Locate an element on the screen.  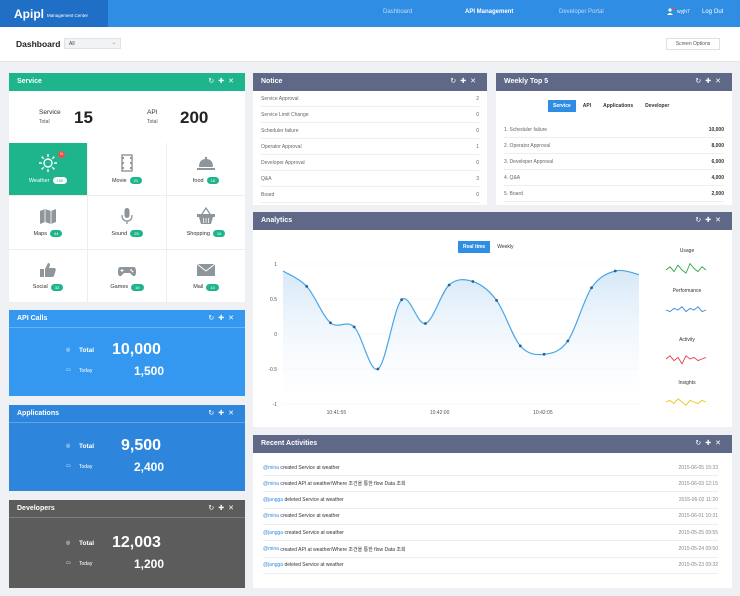
gamepad-icon is located at coordinates (127, 271).